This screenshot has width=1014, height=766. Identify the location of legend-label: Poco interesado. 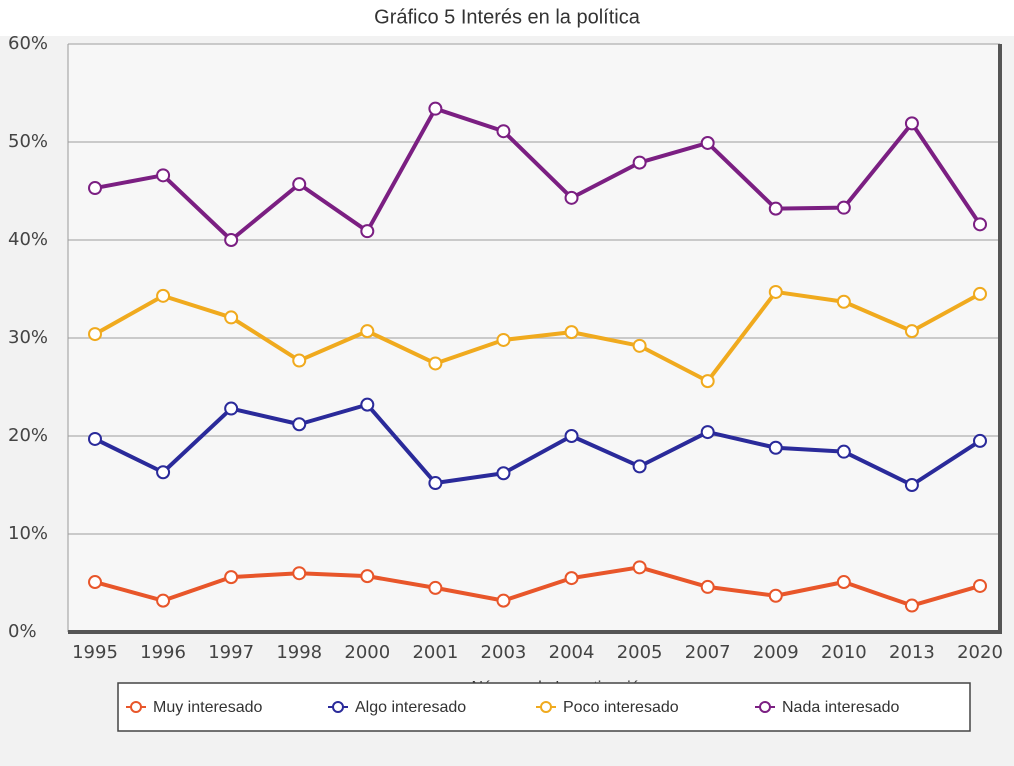
(621, 707).